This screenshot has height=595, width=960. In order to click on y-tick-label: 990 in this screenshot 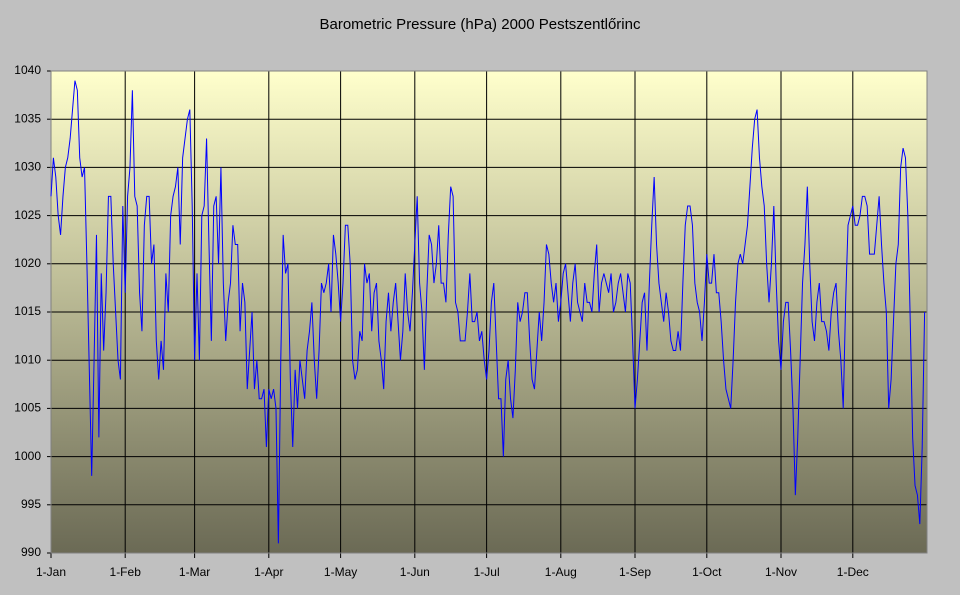, I will do `click(31, 552)`.